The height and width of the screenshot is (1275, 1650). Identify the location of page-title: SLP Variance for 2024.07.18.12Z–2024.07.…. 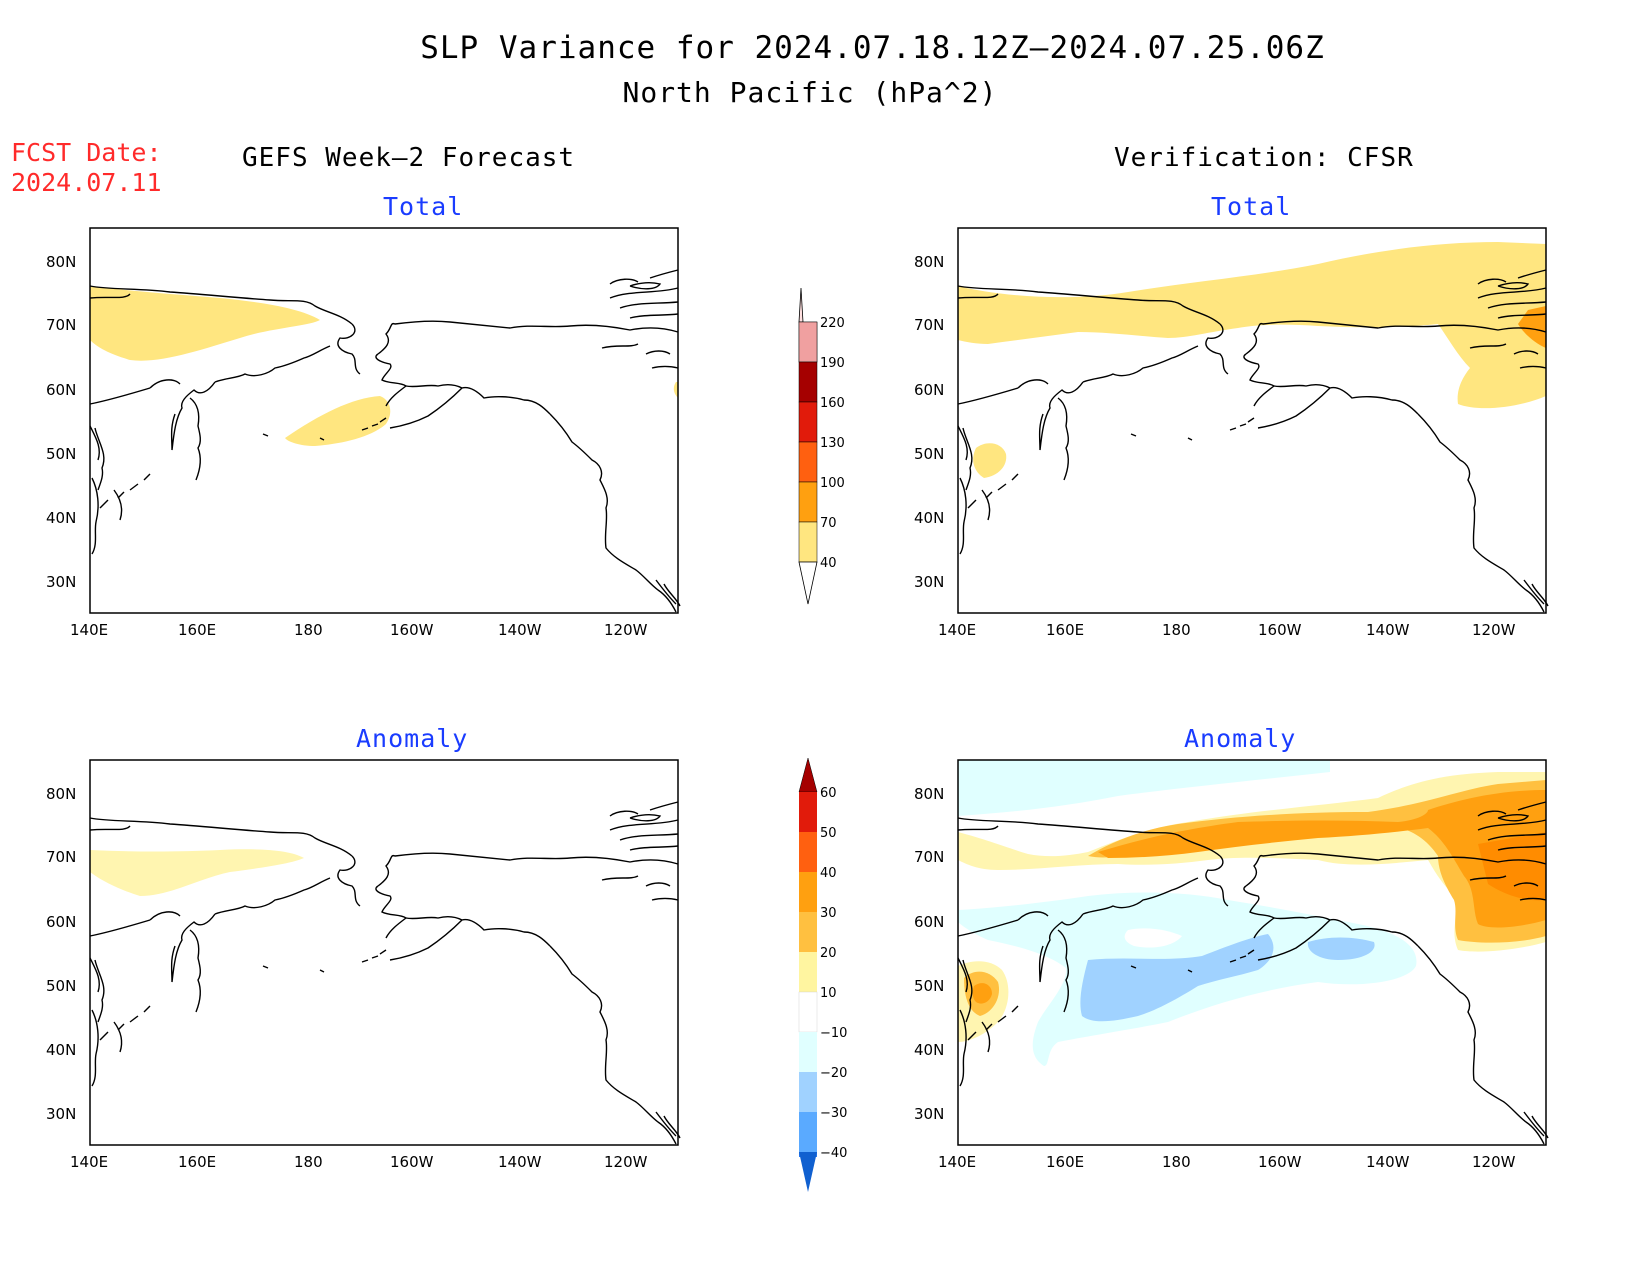
(825, 48).